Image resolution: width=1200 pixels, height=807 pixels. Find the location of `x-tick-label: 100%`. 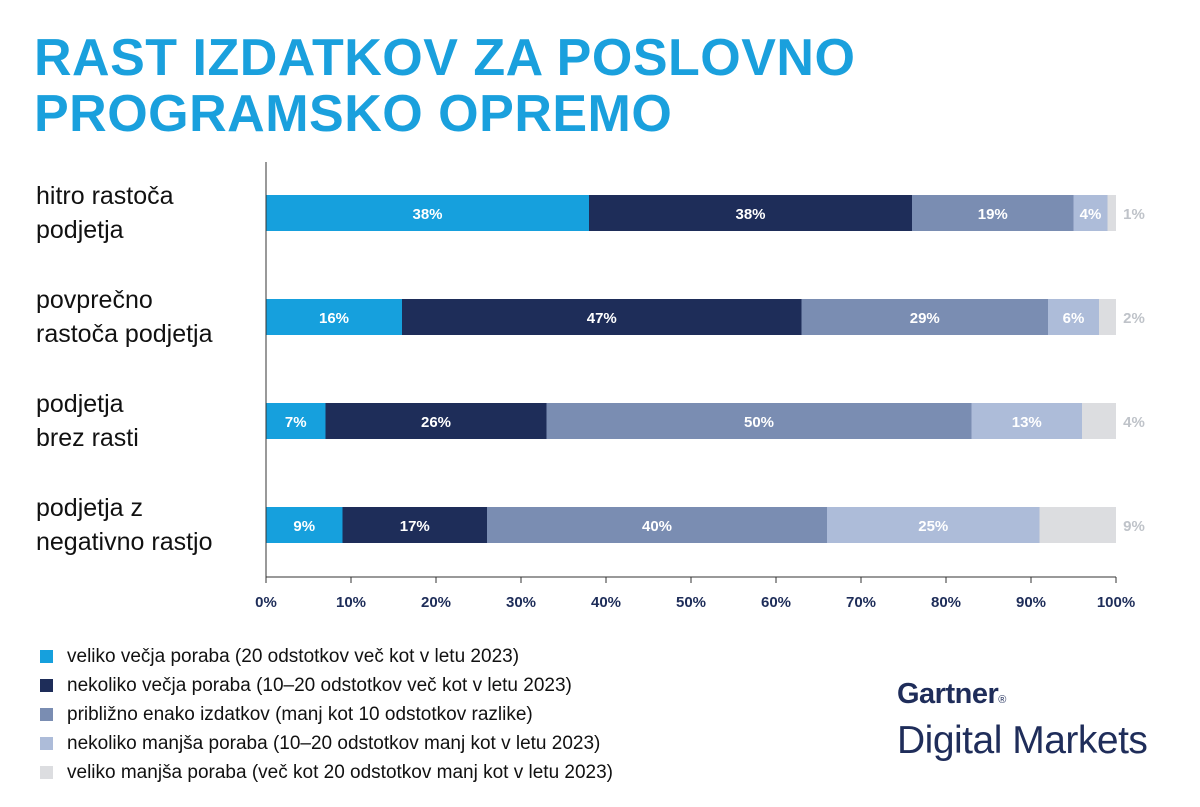

x-tick-label: 100% is located at coordinates (1116, 602).